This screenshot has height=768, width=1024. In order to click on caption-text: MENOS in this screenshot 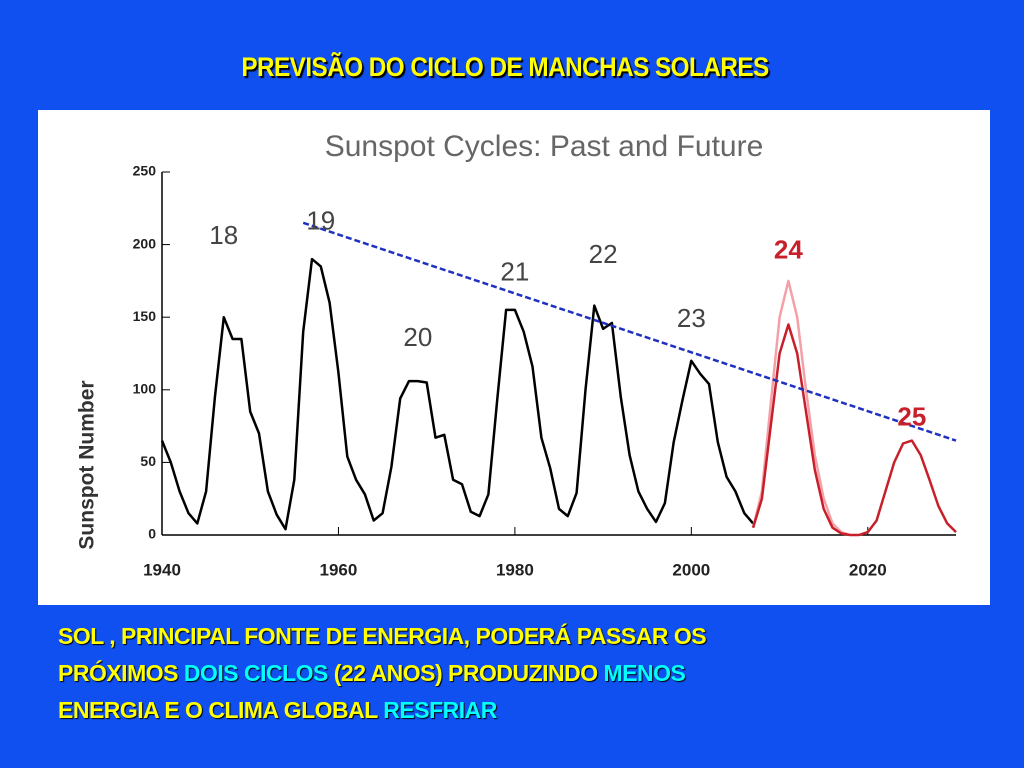, I will do `click(644, 673)`.